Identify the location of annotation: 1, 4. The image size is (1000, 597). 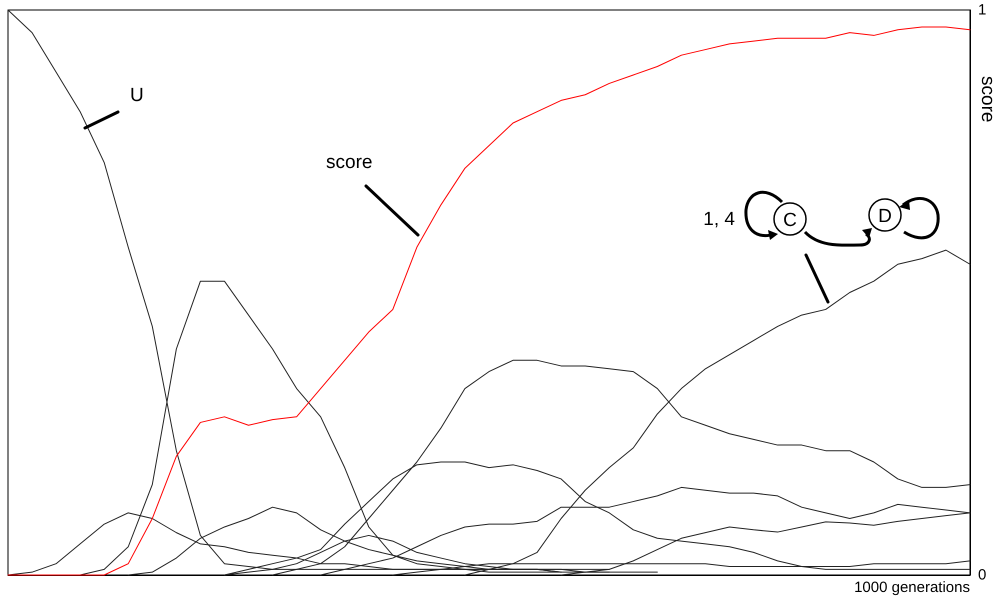
(719, 219).